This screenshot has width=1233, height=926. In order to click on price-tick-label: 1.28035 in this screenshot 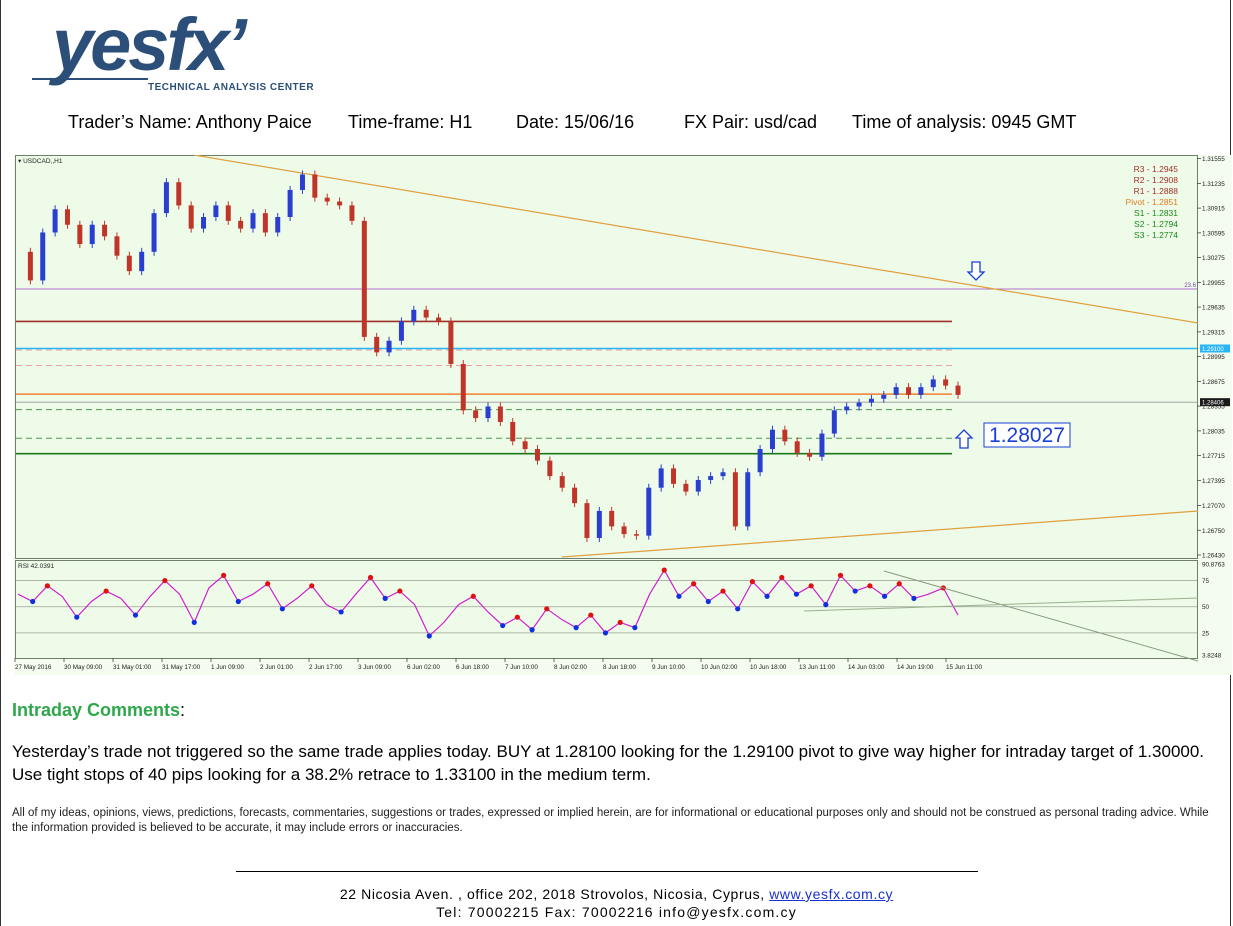, I will do `click(1213, 431)`.